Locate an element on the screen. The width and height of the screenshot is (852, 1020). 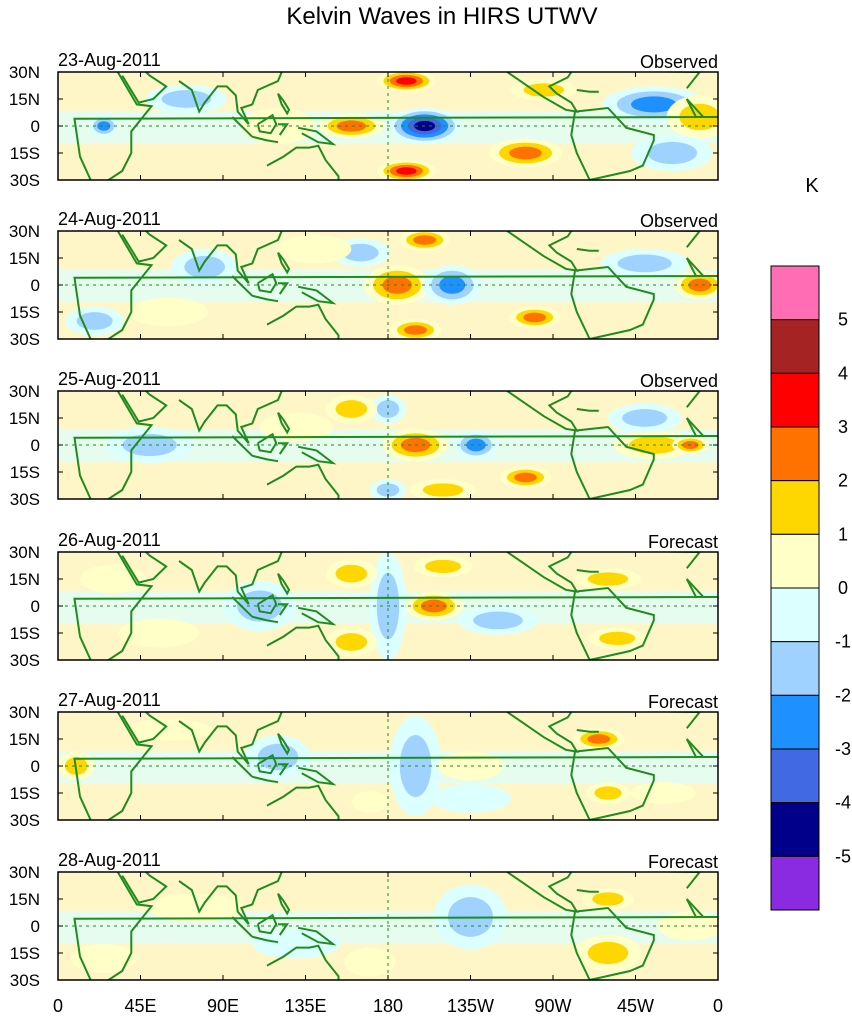
colorbar-label: -4 is located at coordinates (843, 803).